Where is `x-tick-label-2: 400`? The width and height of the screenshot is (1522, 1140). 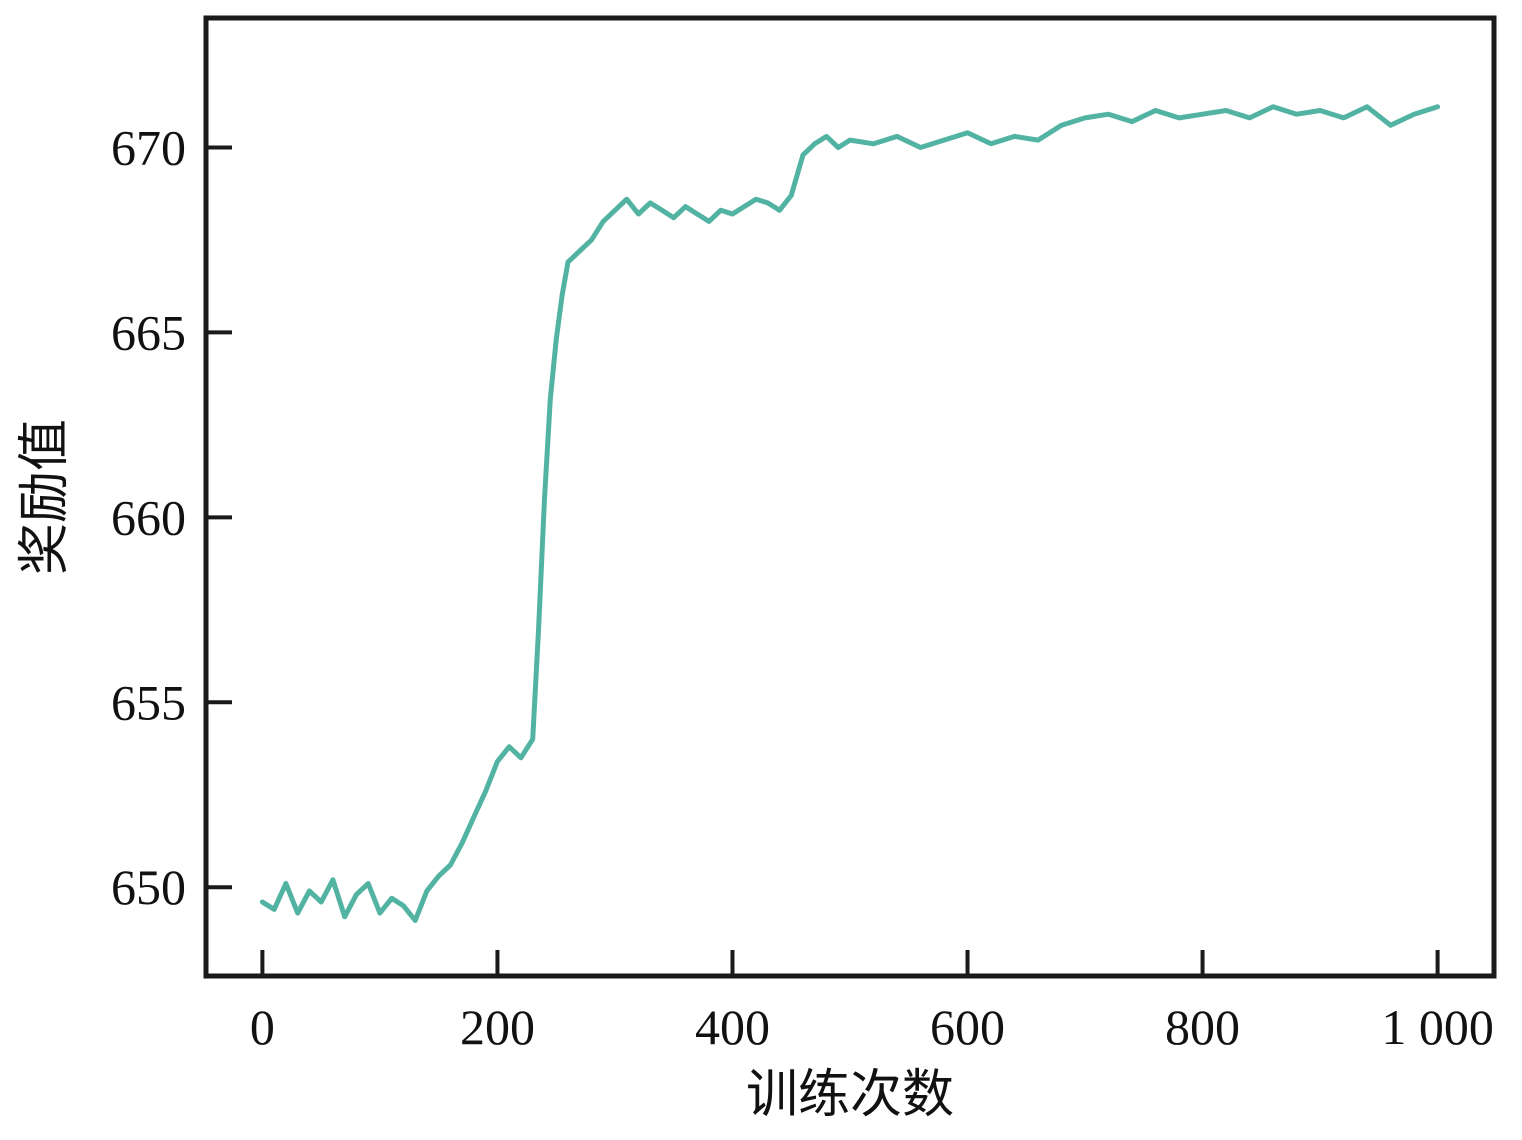
x-tick-label-2: 400 is located at coordinates (732, 1027).